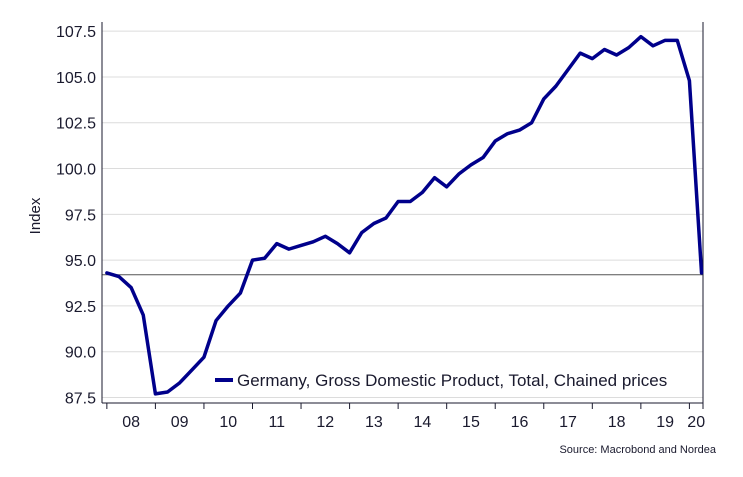  What do you see at coordinates (696, 422) in the screenshot?
I see `x-tick-label: 20` at bounding box center [696, 422].